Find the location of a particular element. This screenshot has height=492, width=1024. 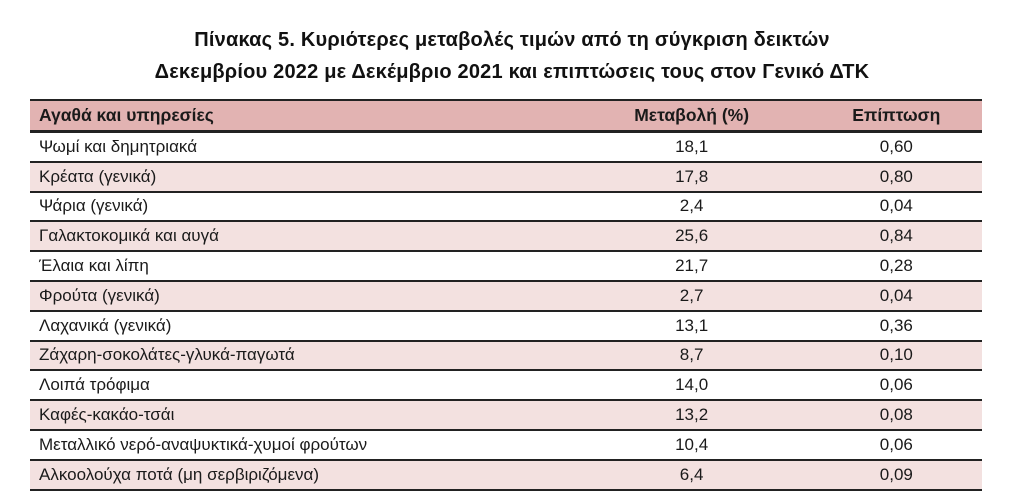

item-label: Έλαια και λίπη is located at coordinates (94, 266).